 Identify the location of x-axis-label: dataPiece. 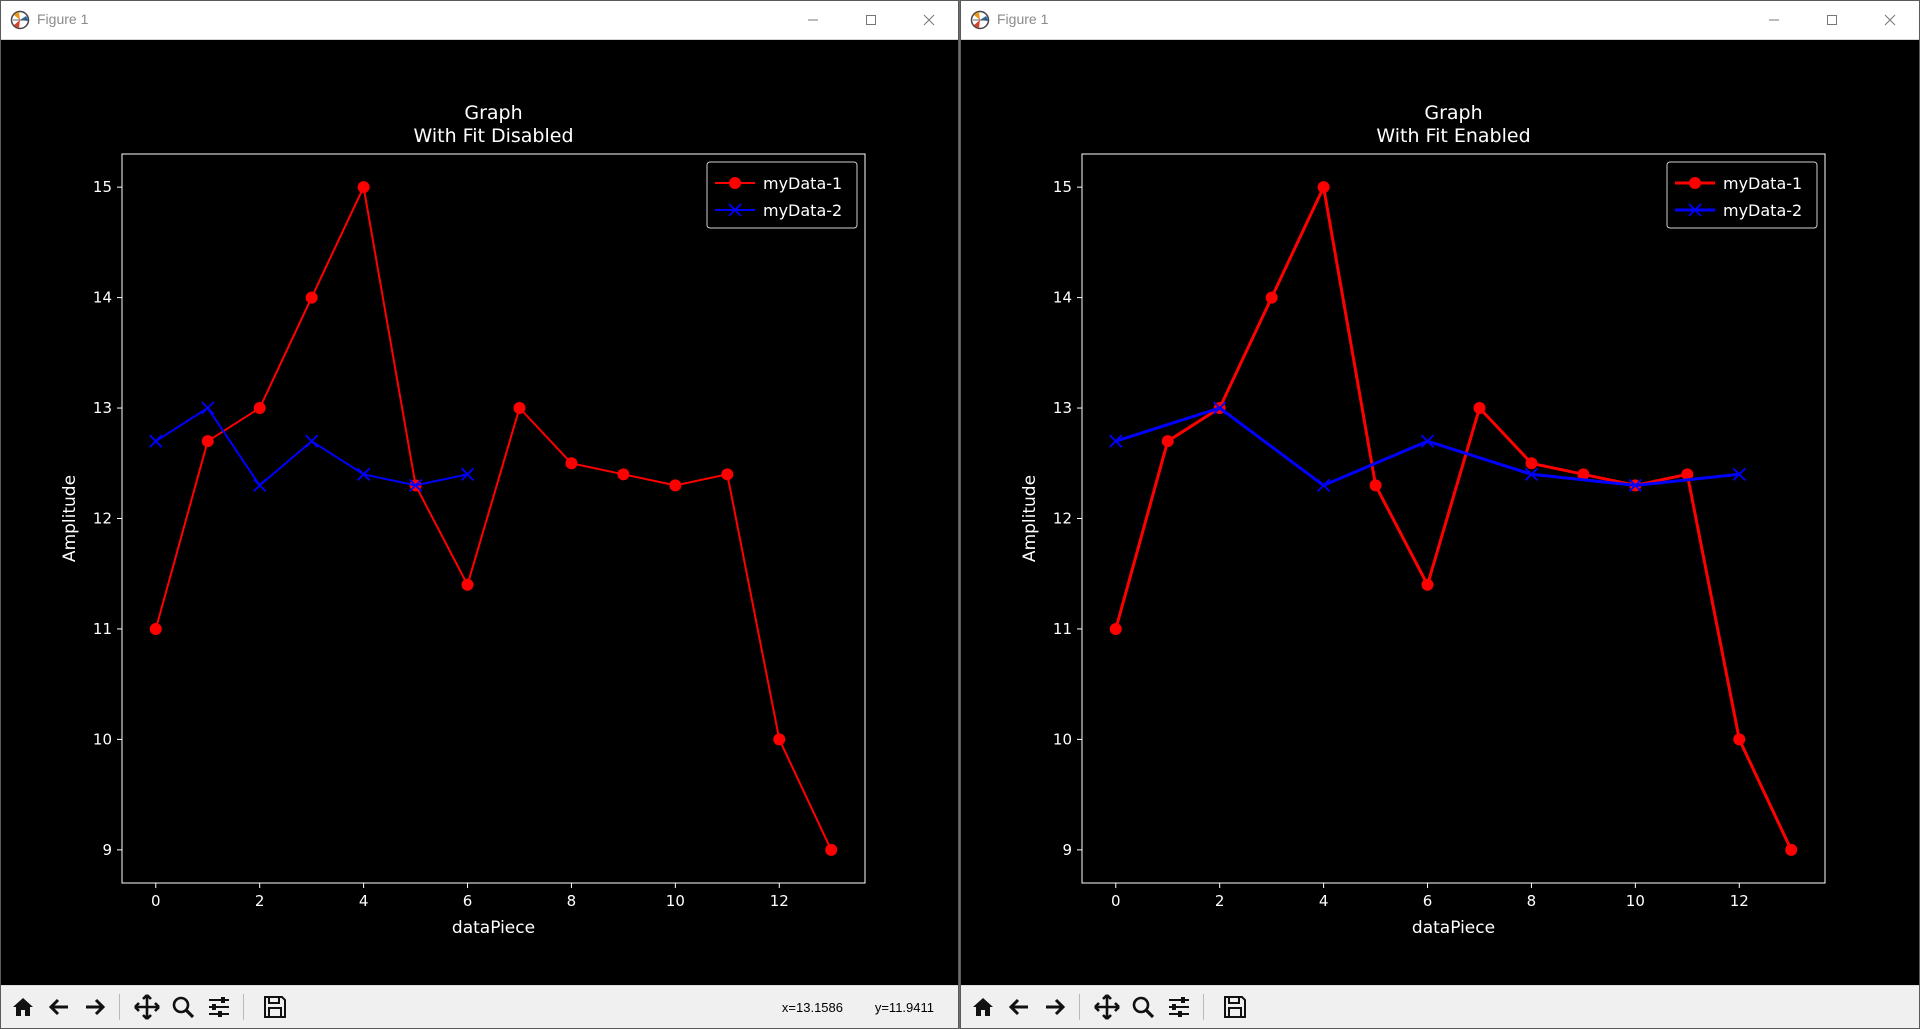
(1453, 928).